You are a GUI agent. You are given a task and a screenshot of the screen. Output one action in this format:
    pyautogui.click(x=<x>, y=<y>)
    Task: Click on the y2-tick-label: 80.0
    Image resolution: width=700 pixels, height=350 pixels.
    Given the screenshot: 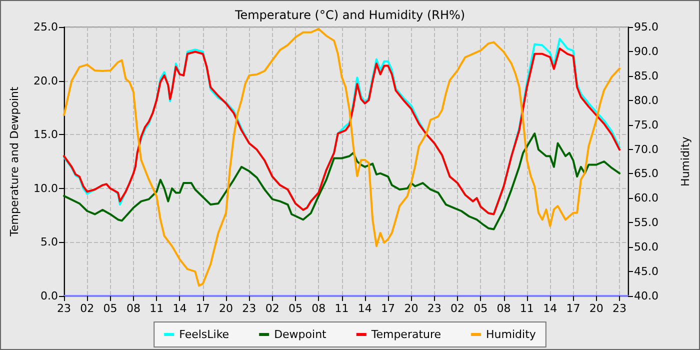 What is the action you would take?
    pyautogui.click(x=646, y=100)
    